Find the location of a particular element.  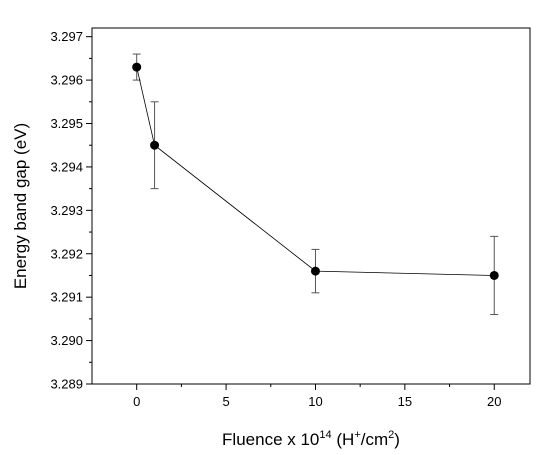

x-axis-title-unit: /cm is located at coordinates (374, 439).